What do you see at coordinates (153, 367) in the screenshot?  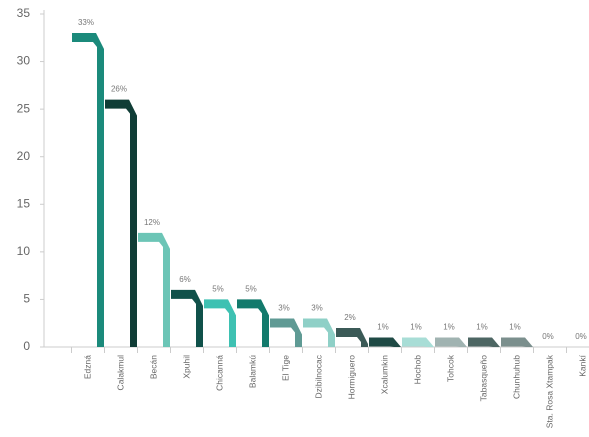 I see `x-tick-label: Becán` at bounding box center [153, 367].